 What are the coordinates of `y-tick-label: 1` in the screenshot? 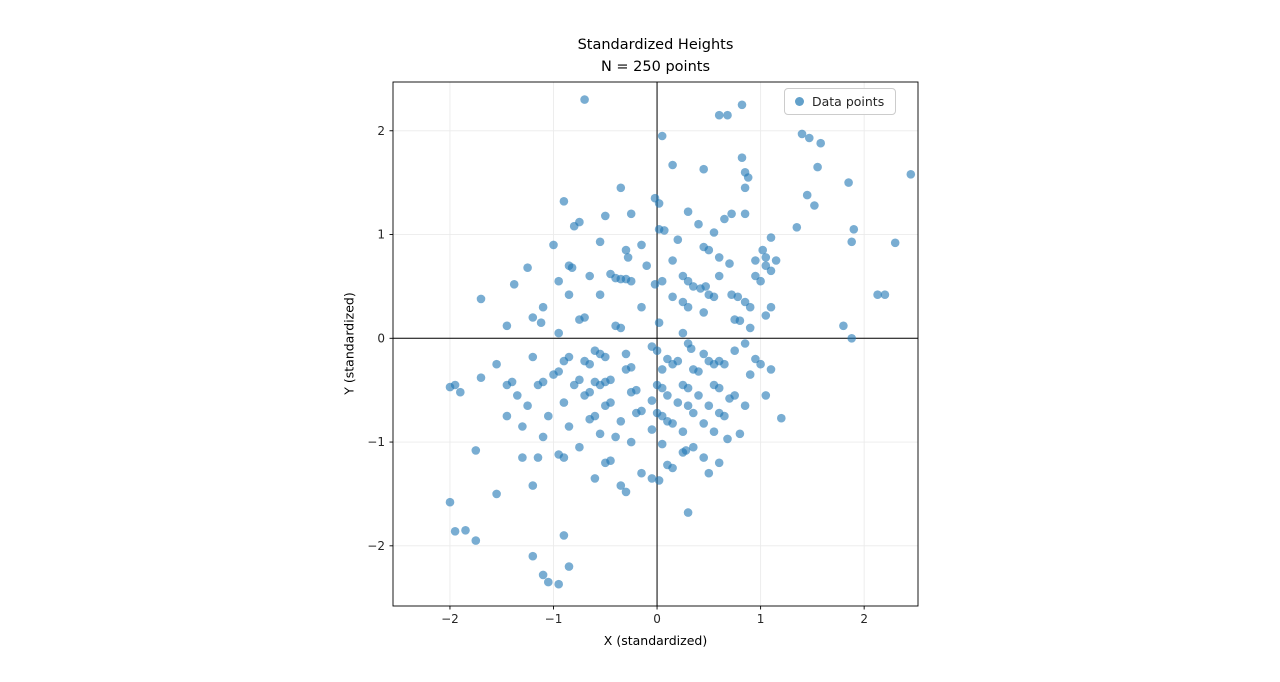 It's located at (381, 235).